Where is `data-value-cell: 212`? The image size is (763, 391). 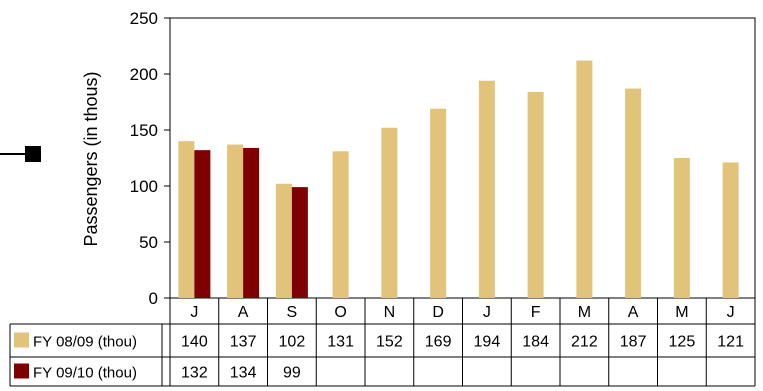
data-value-cell: 212 is located at coordinates (584, 342).